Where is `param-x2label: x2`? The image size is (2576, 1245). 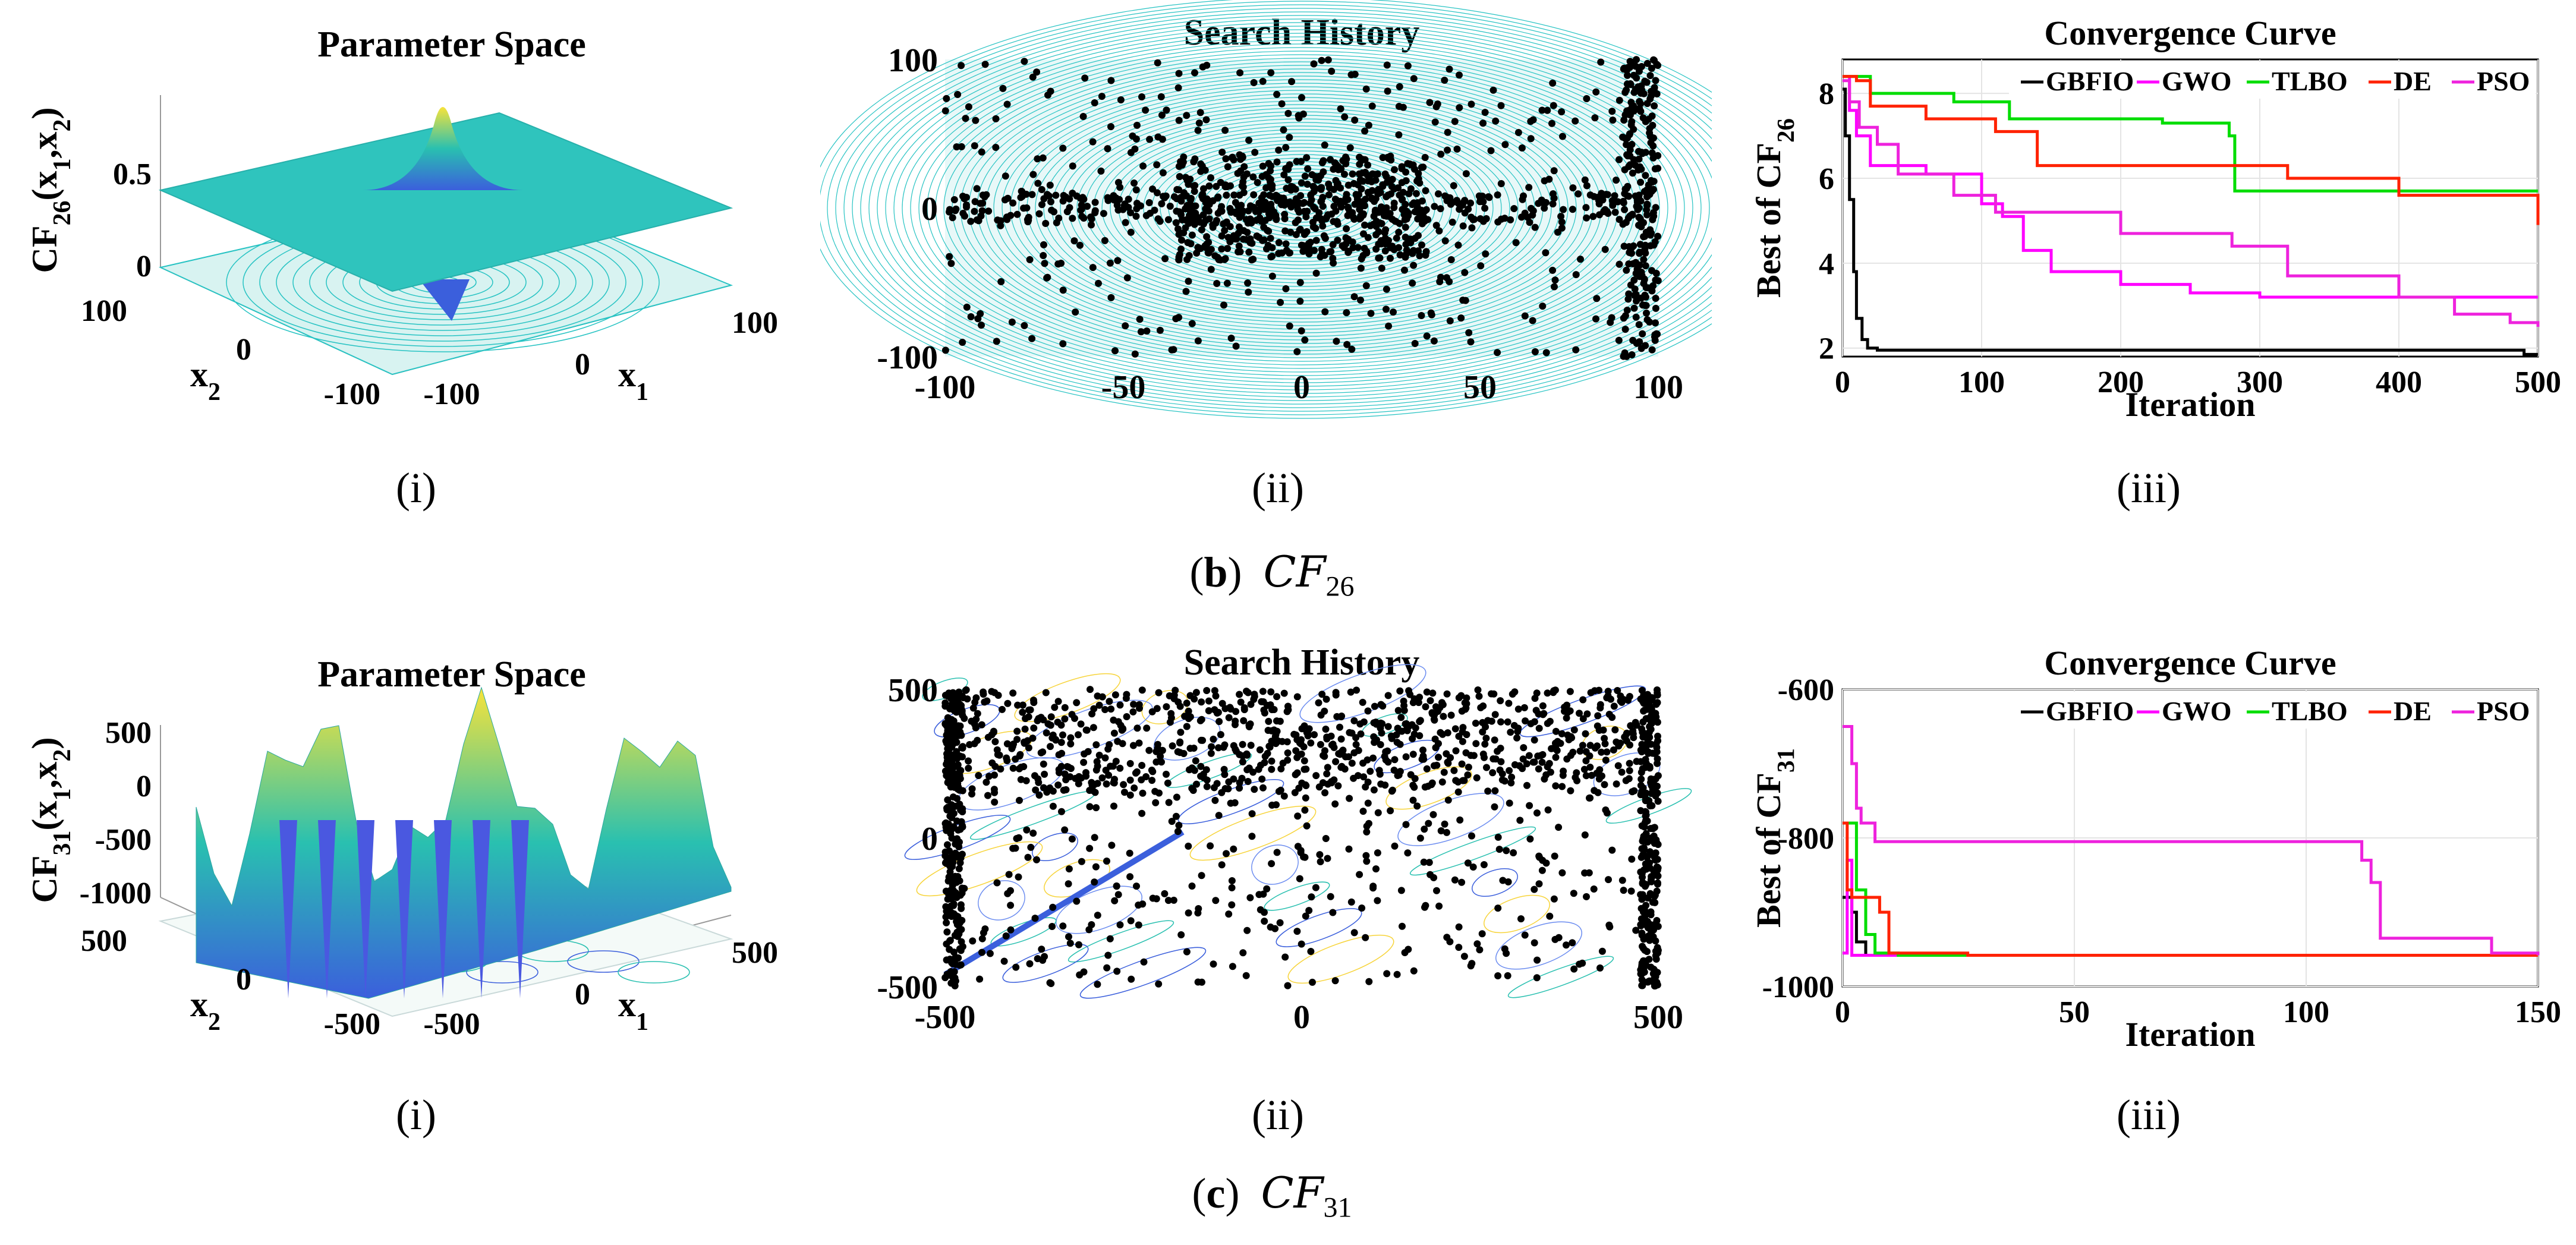
param-x2label: x2 is located at coordinates (205, 1010).